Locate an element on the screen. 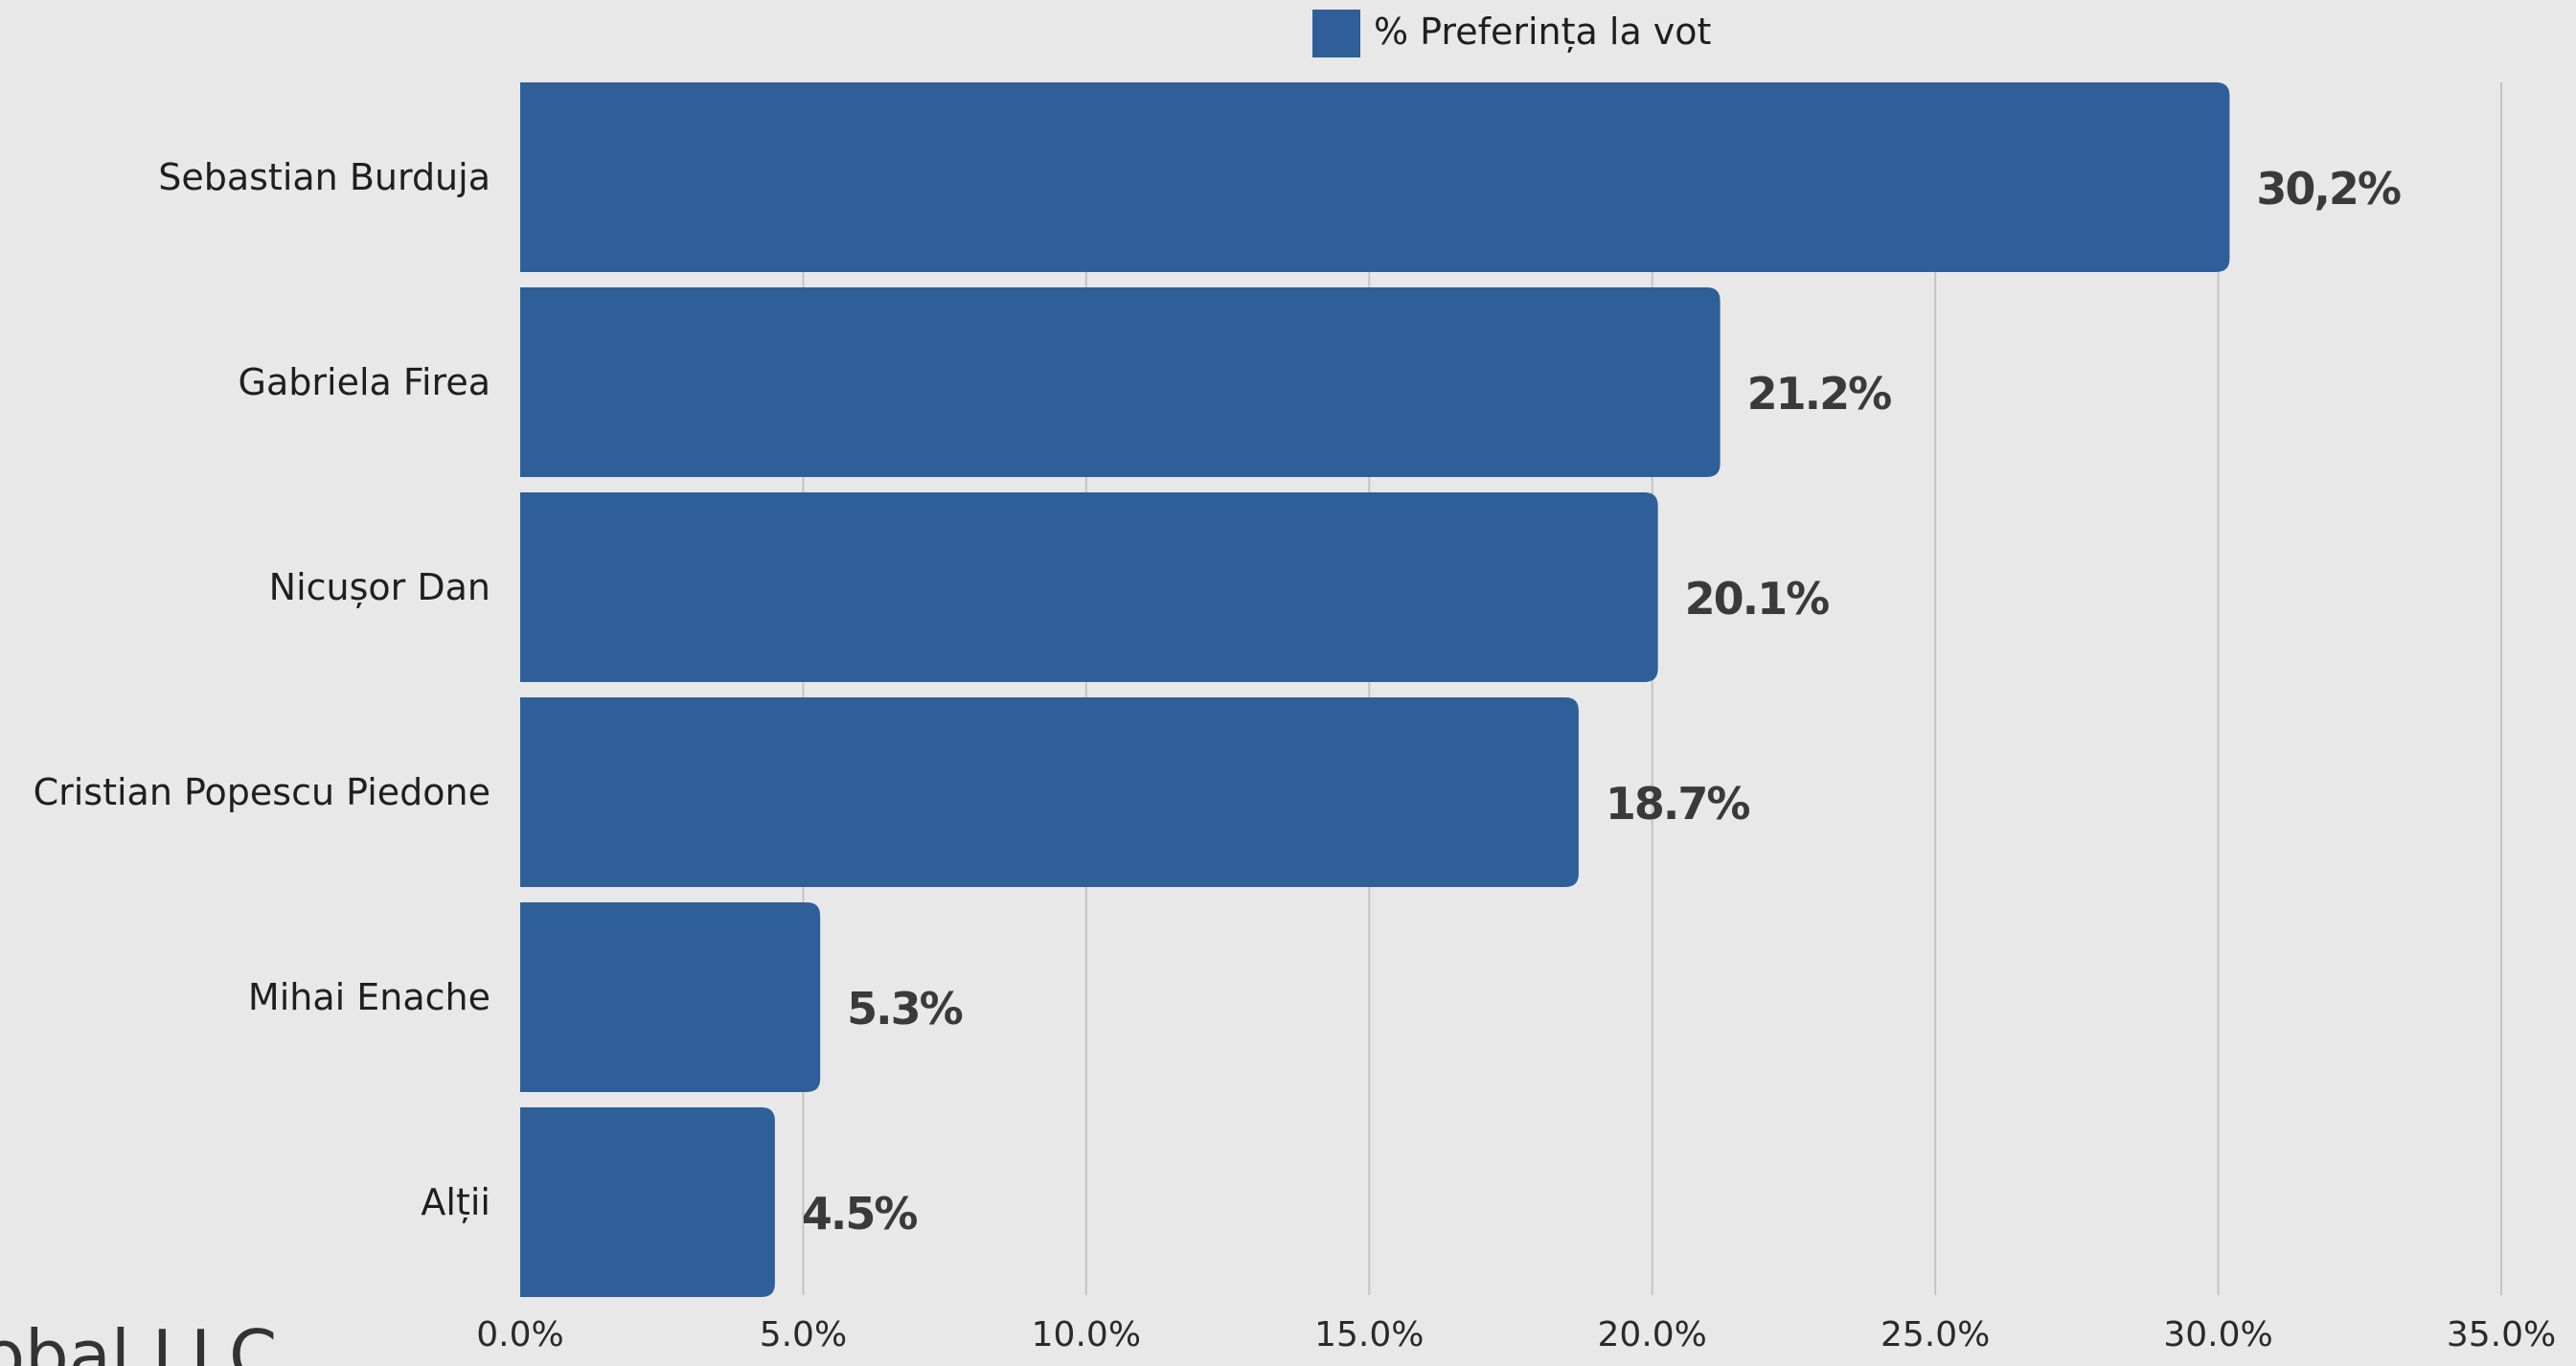 The height and width of the screenshot is (1366, 2576). data-label: 30,2% is located at coordinates (2328, 189).